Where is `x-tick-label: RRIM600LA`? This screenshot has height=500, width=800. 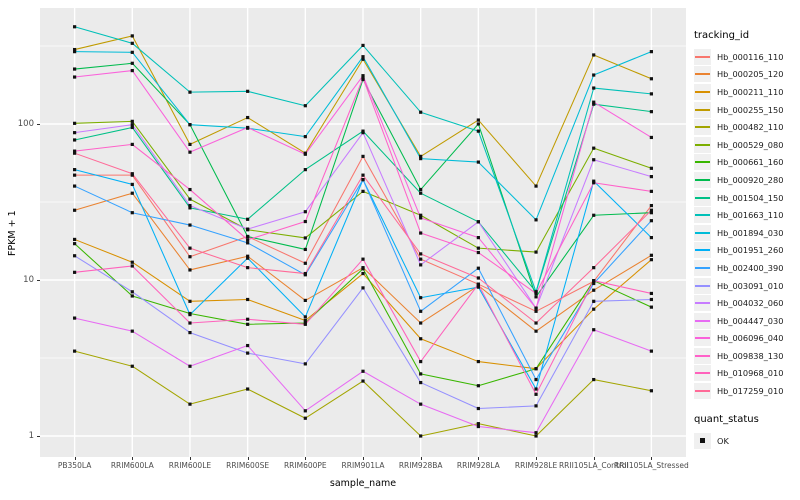 x-tick-label: RRIM600LA is located at coordinates (132, 465).